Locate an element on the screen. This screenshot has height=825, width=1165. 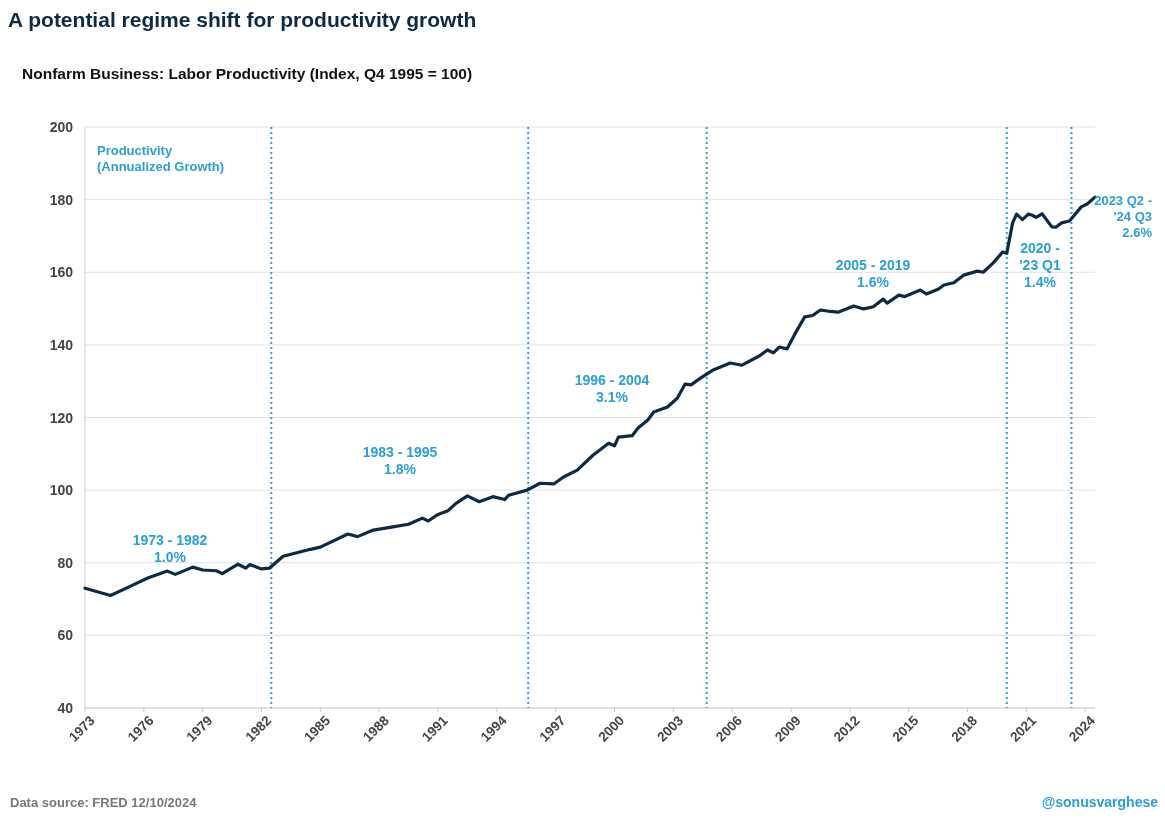
y-tick-label: 80 is located at coordinates (65, 562).